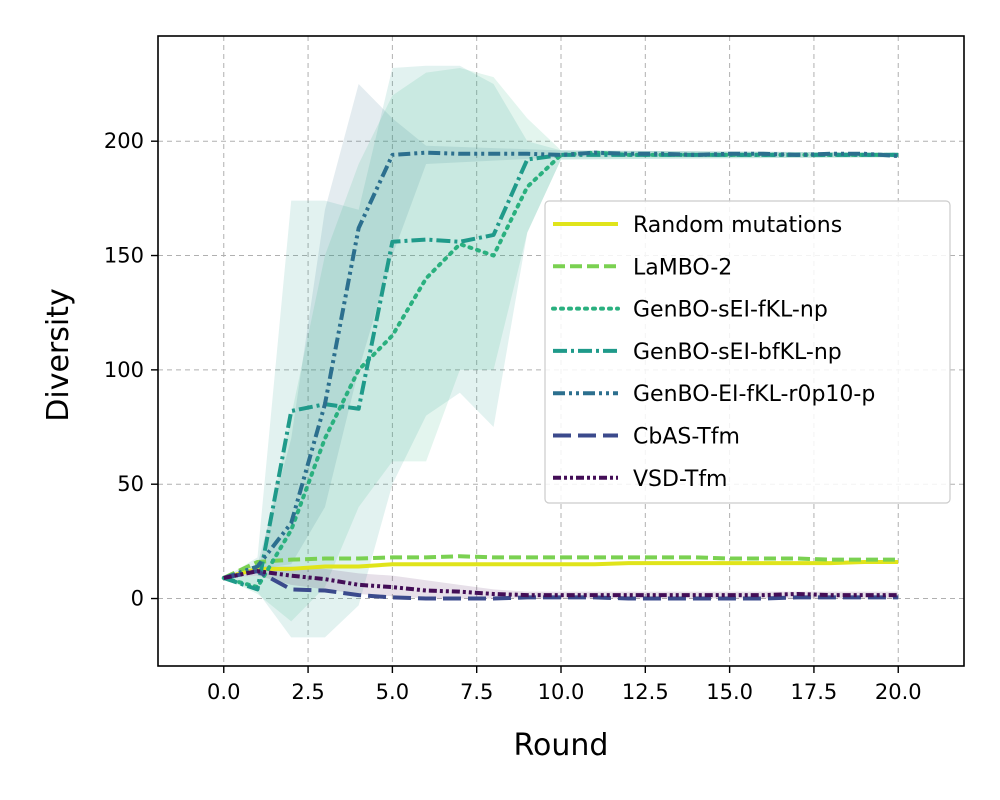 The image size is (1000, 800). Describe the element at coordinates (680, 479) in the screenshot. I see `legend-label: VSD-Tfm` at that location.